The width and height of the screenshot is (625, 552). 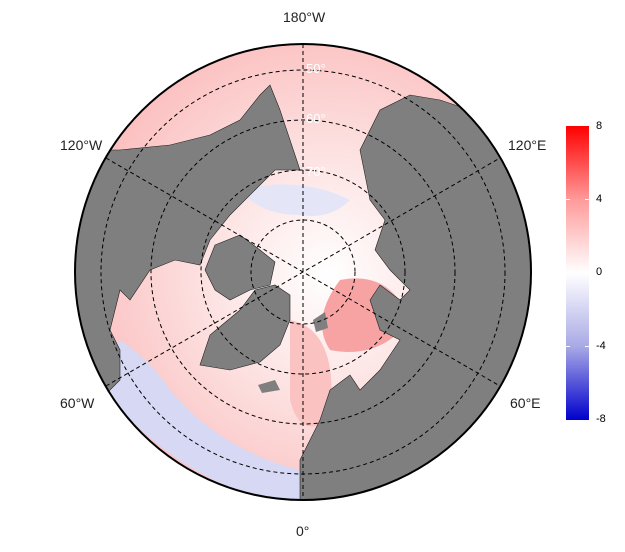 What do you see at coordinates (320, 322) in the screenshot?
I see `land-svalbard` at bounding box center [320, 322].